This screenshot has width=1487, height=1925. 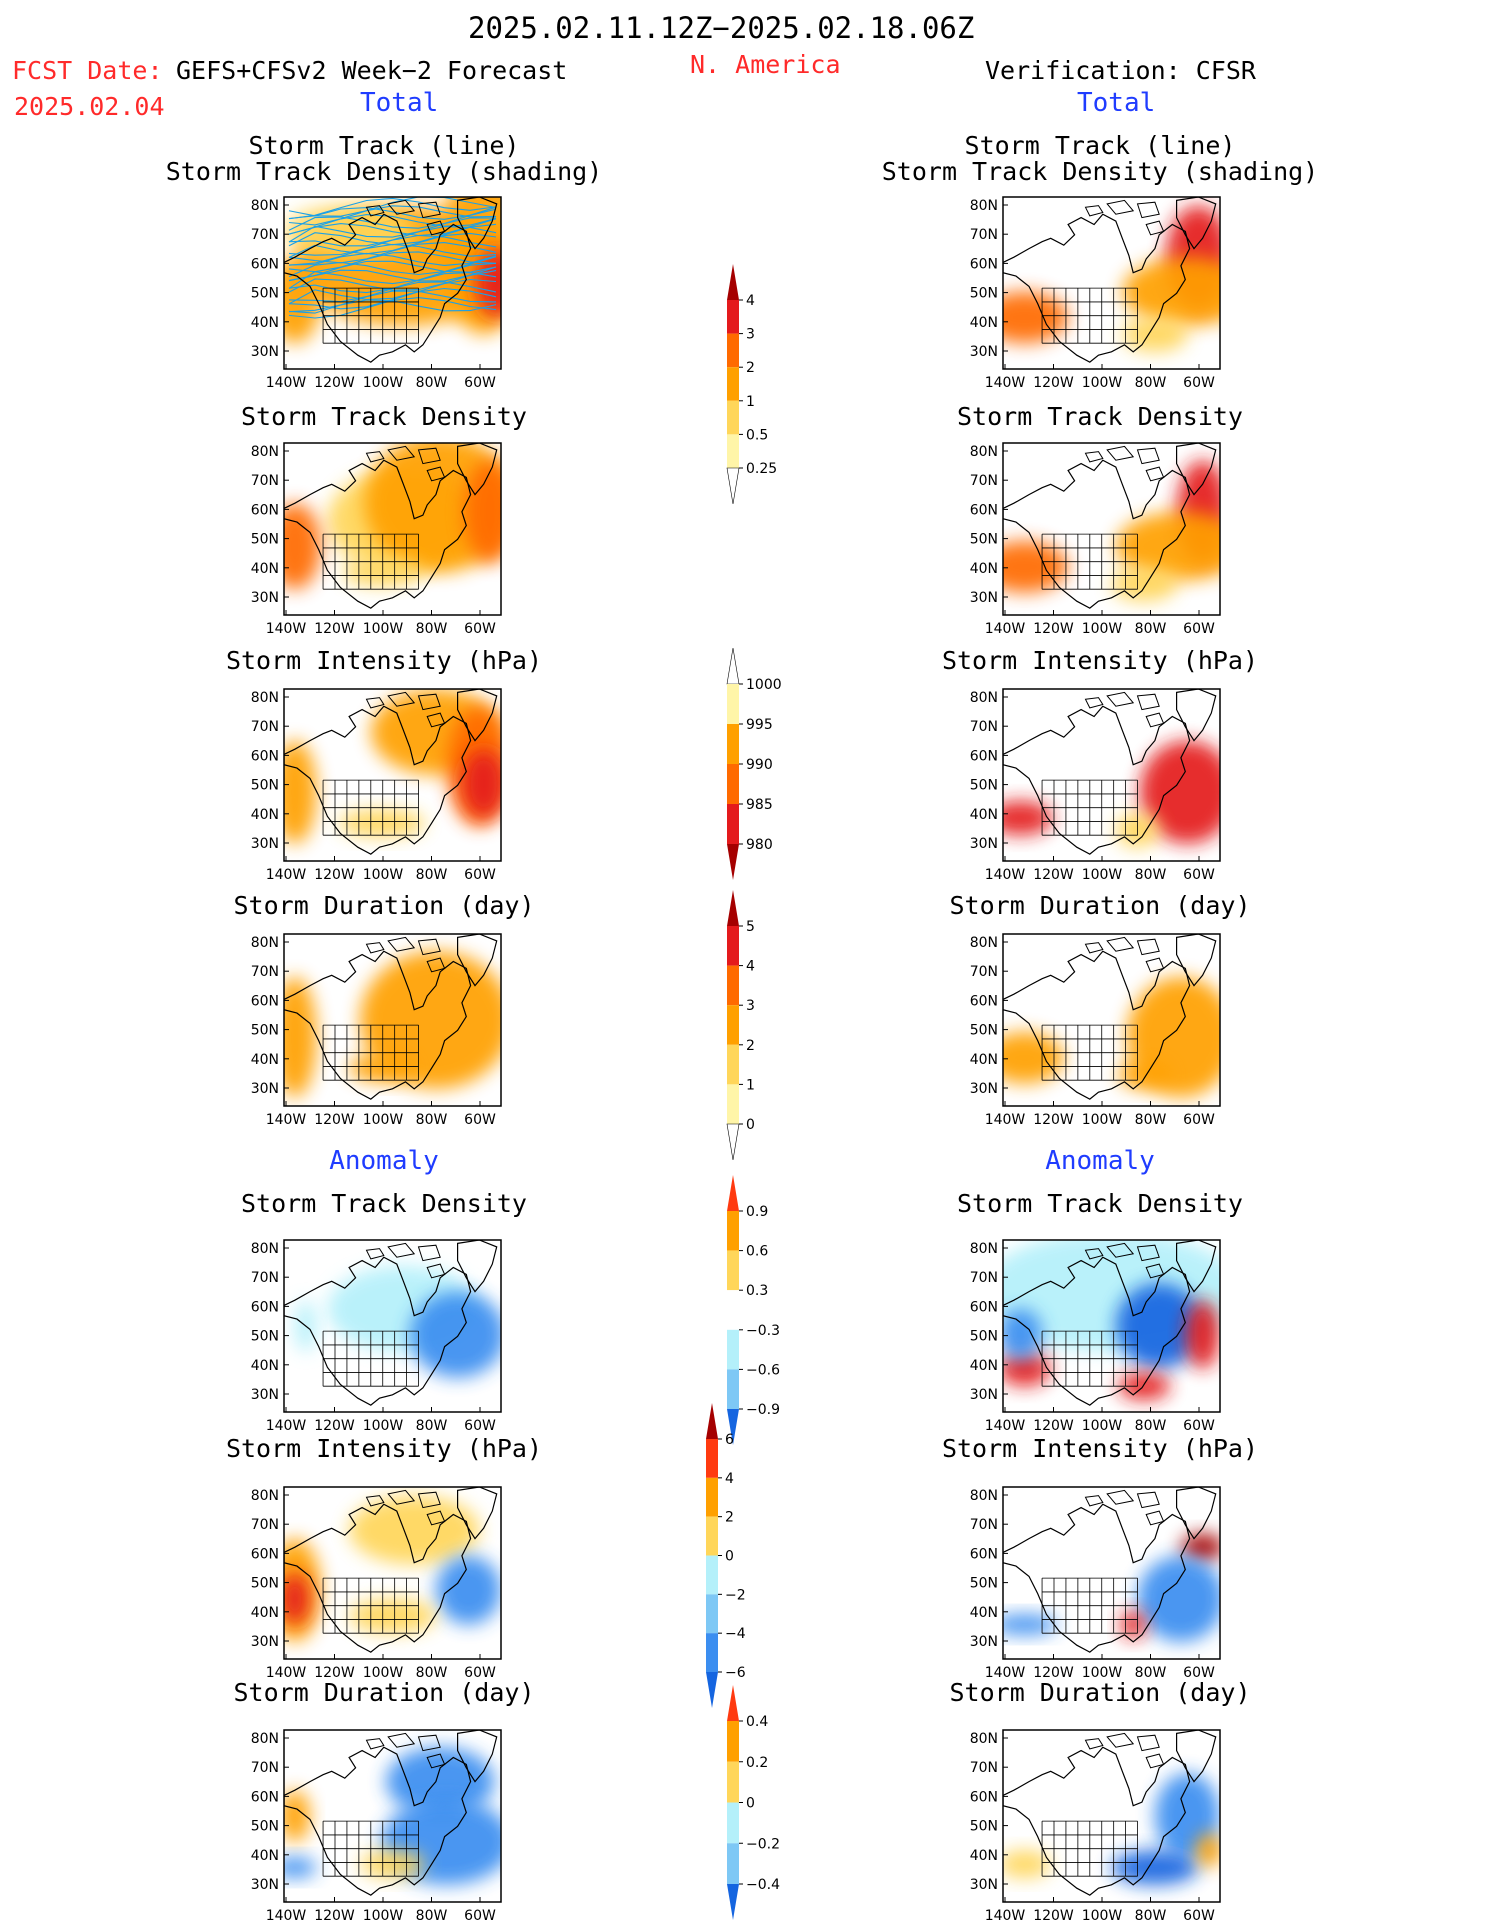 I want to click on shading-v-density, so click(x=1111, y=526).